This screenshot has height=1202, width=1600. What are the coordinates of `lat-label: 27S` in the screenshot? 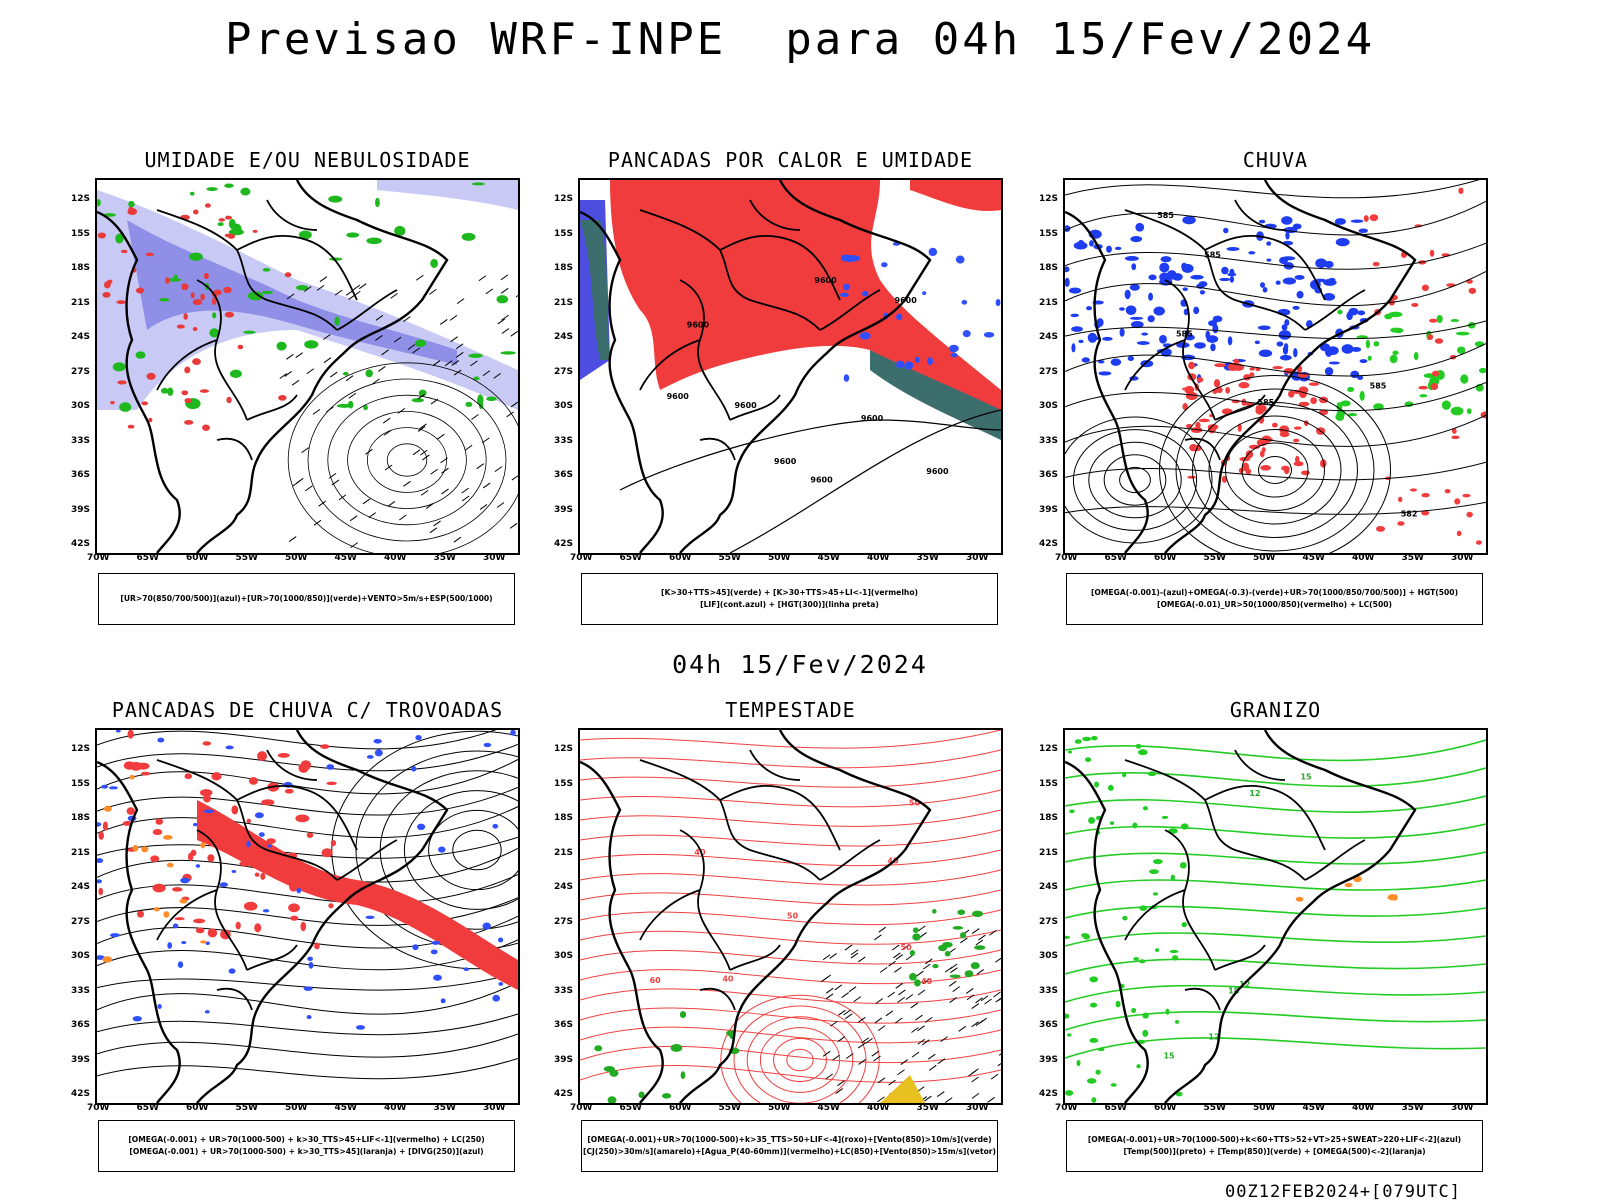 It's located at (81, 921).